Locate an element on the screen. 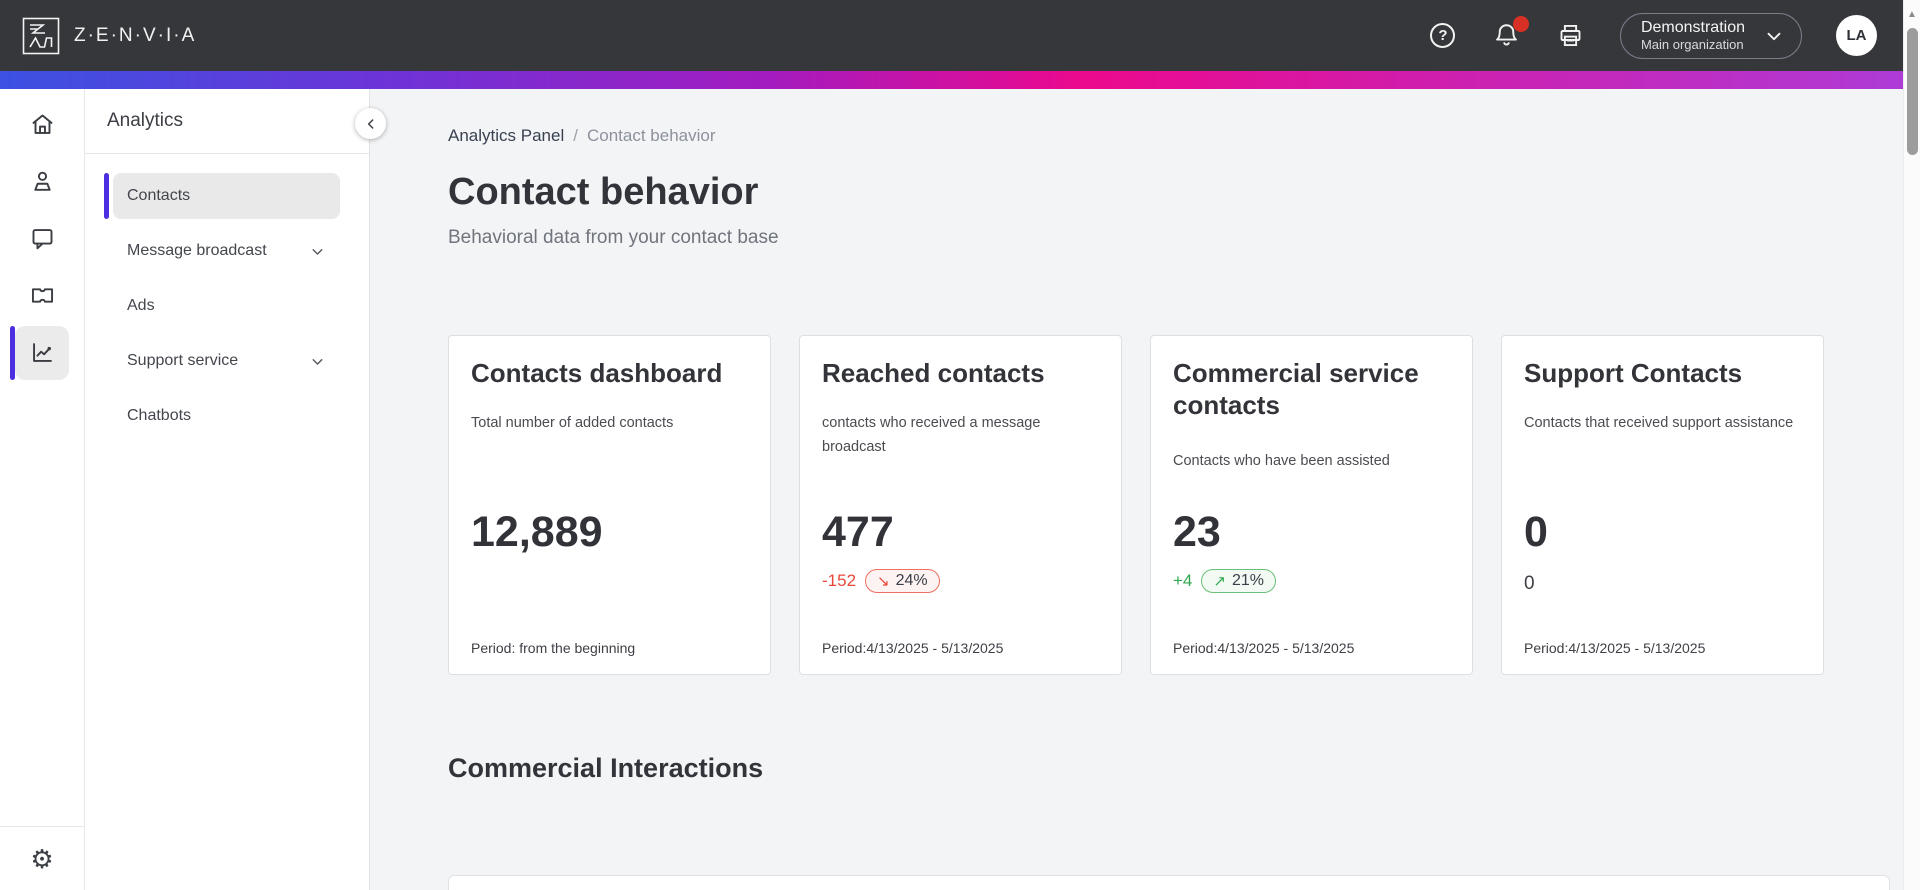 The height and width of the screenshot is (890, 1920). rail-item-settings: ⚙ is located at coordinates (42, 858).